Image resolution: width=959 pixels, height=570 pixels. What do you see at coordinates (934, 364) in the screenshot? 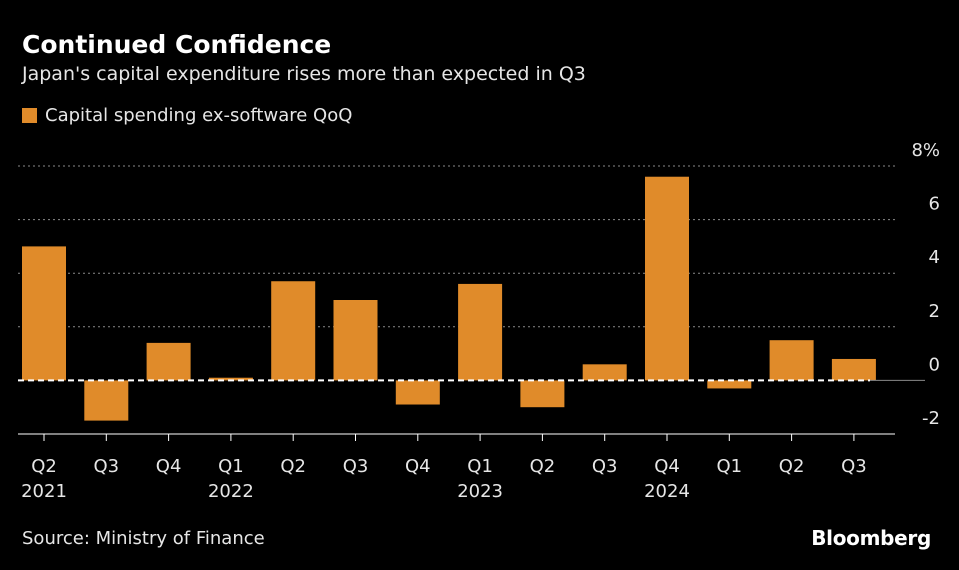
I see `y-tick-label: 0` at bounding box center [934, 364].